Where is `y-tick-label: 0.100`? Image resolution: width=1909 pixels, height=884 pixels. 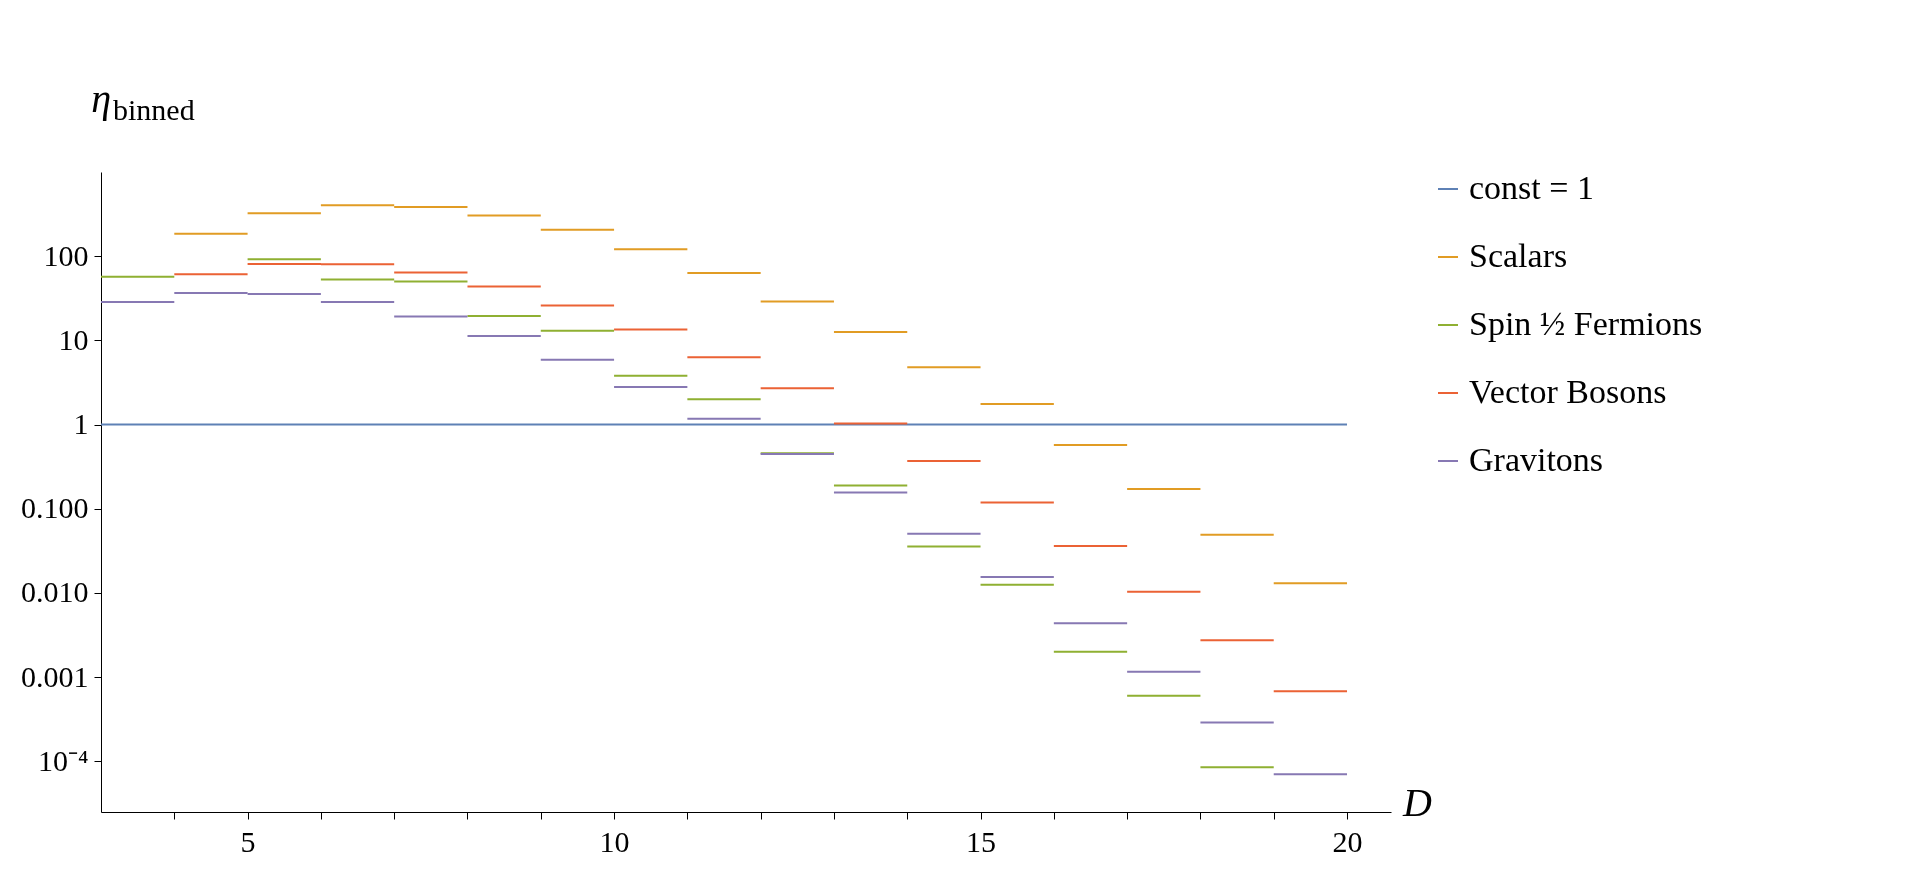
y-tick-label: 0.100 is located at coordinates (55, 508).